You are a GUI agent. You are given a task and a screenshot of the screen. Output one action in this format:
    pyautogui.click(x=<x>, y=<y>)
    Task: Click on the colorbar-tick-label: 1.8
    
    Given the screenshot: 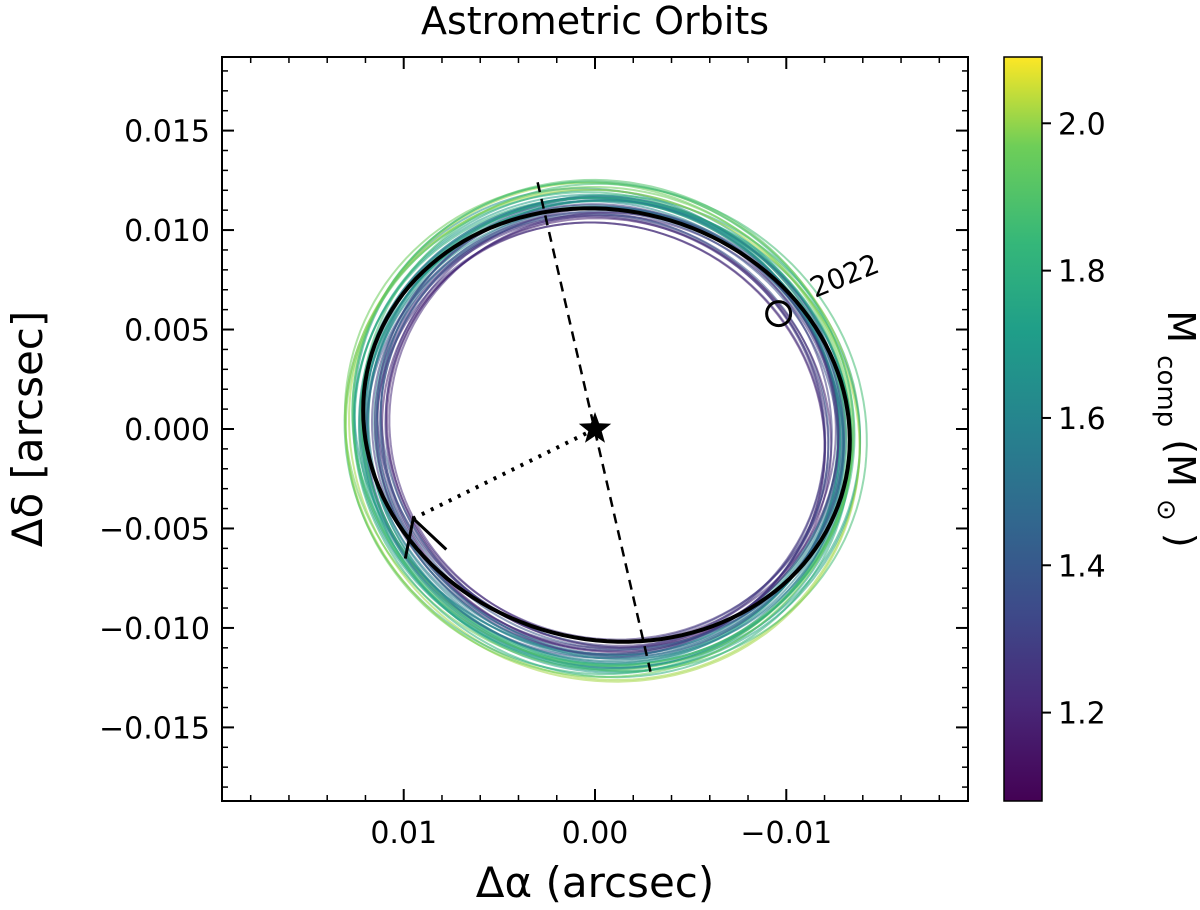 What is the action you would take?
    pyautogui.click(x=1082, y=272)
    